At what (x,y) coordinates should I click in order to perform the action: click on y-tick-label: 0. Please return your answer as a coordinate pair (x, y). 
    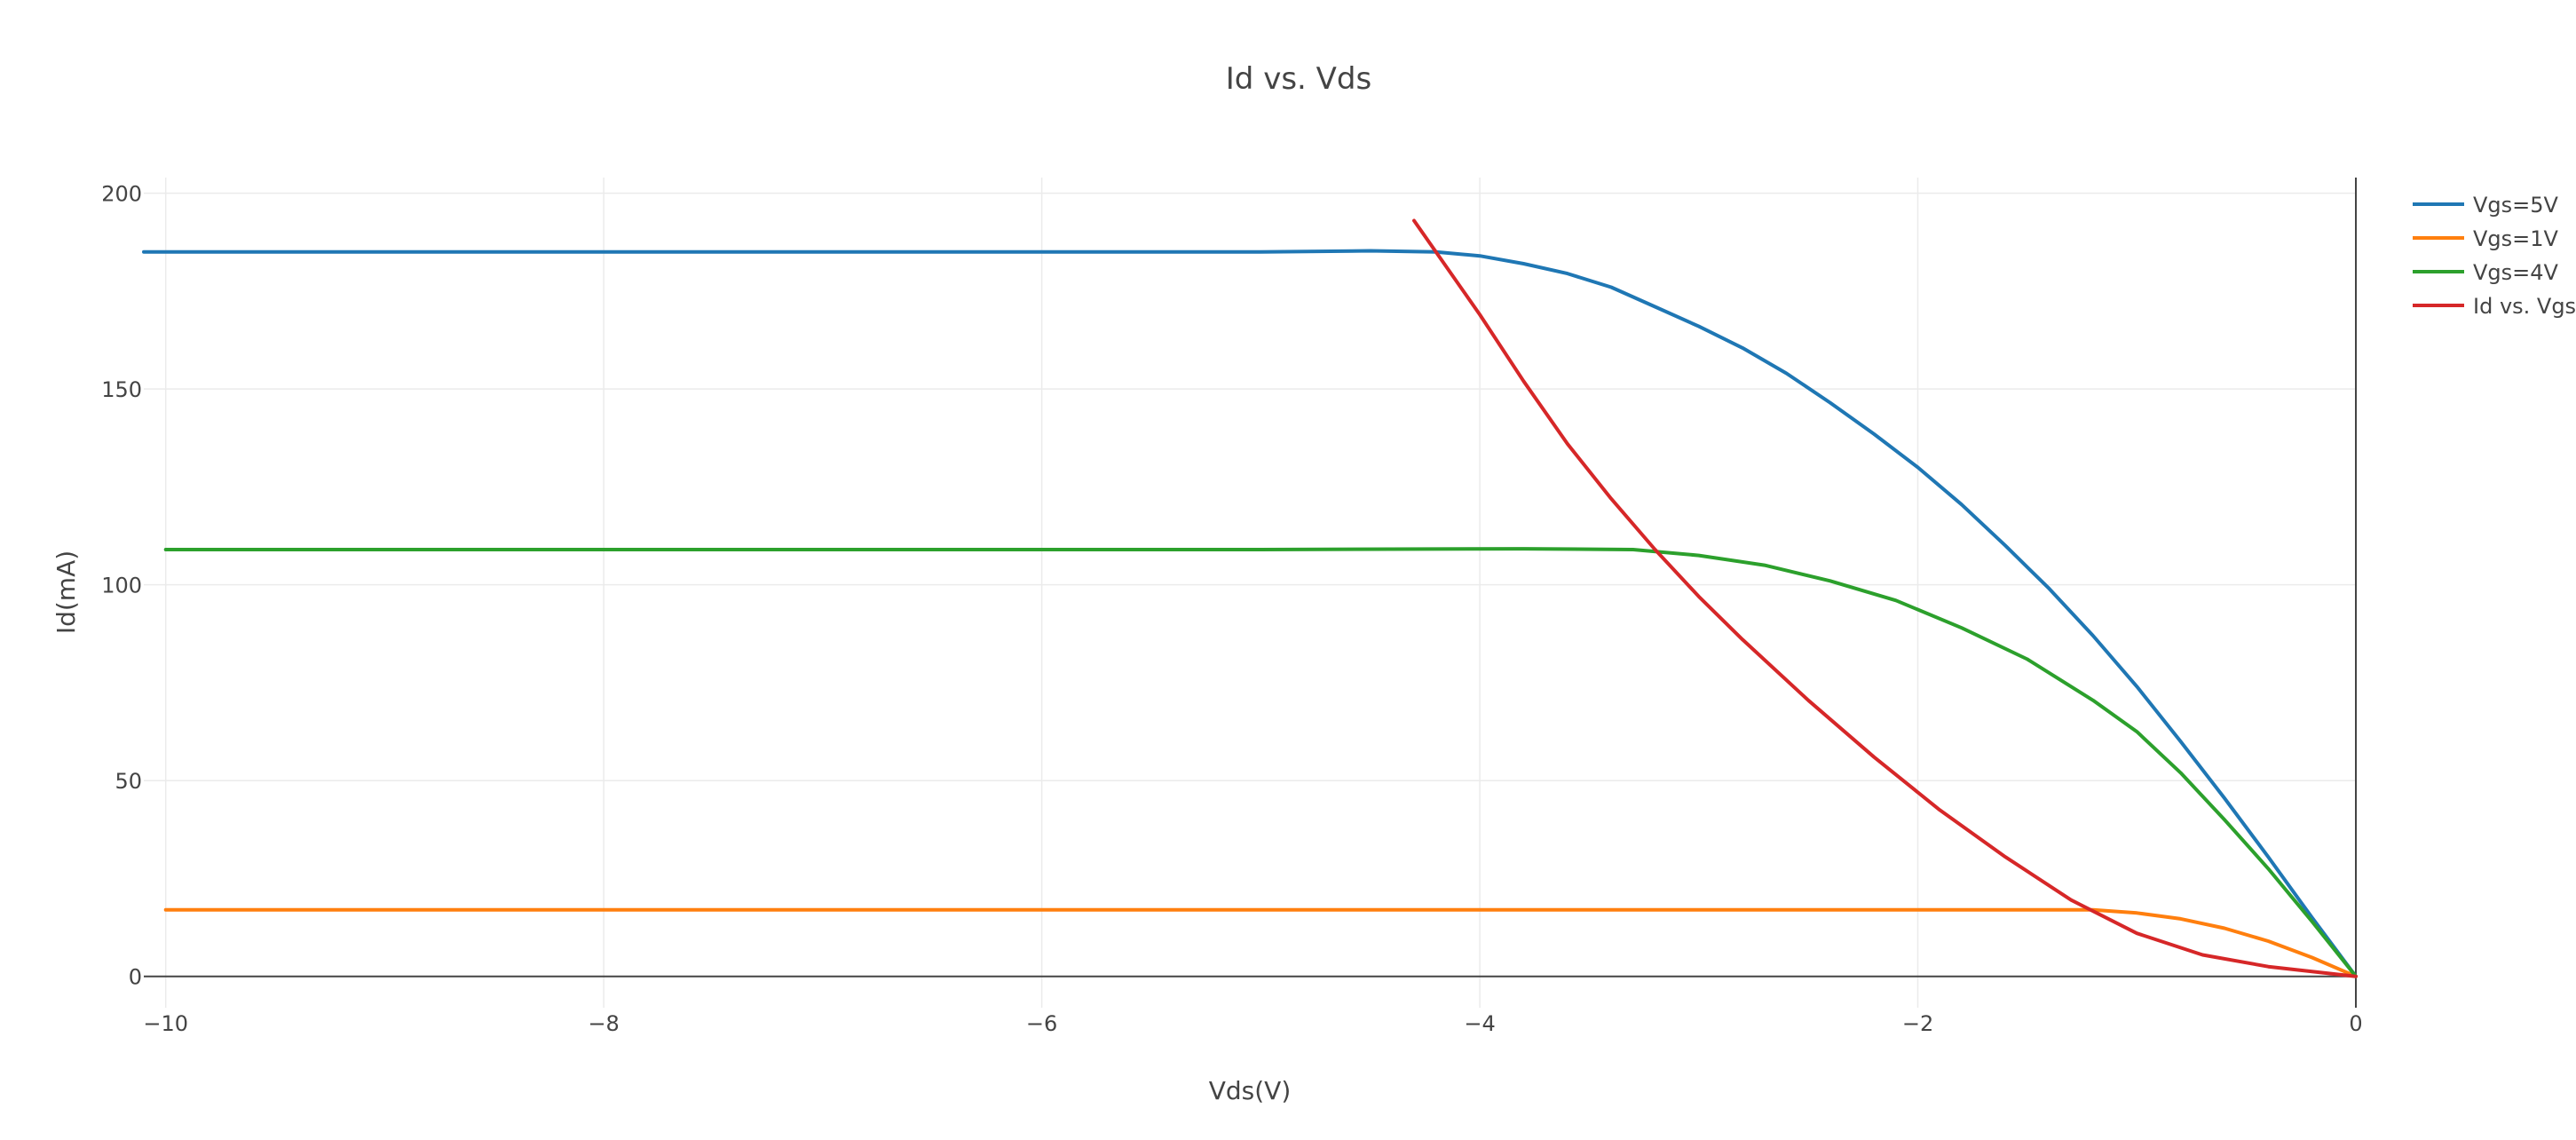
    Looking at the image, I should click on (135, 977).